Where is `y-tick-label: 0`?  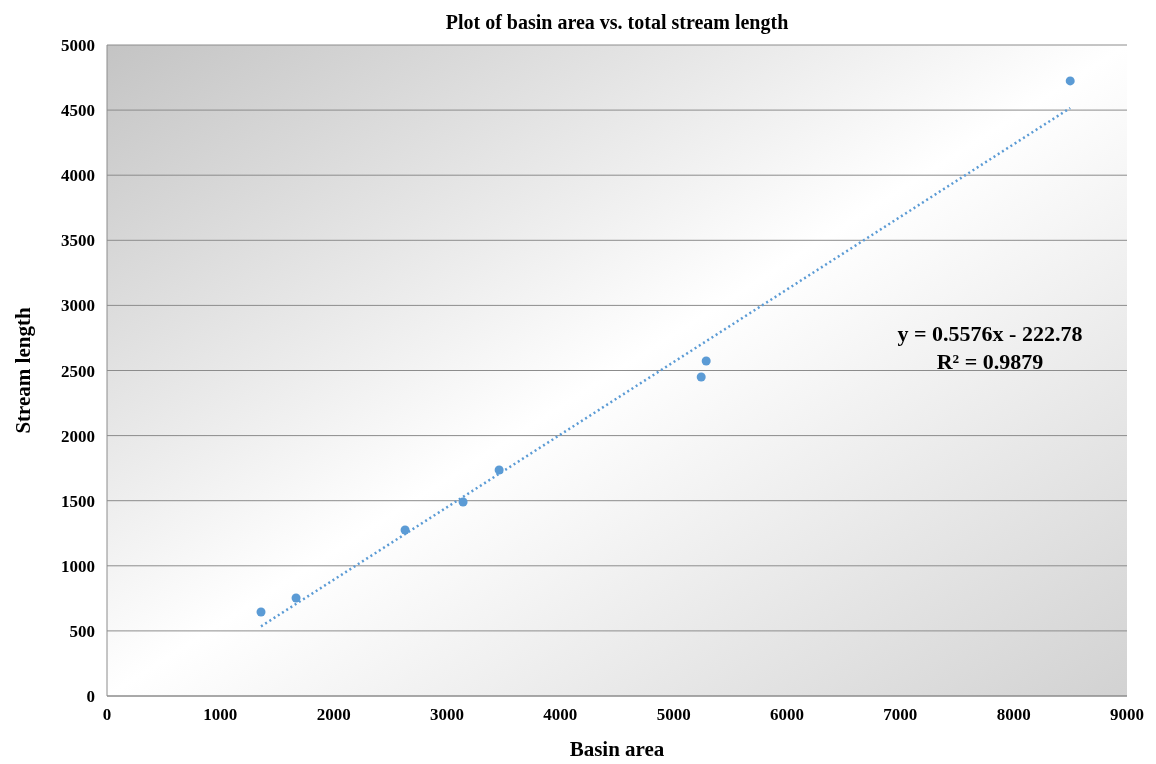
y-tick-label: 0 is located at coordinates (90, 696).